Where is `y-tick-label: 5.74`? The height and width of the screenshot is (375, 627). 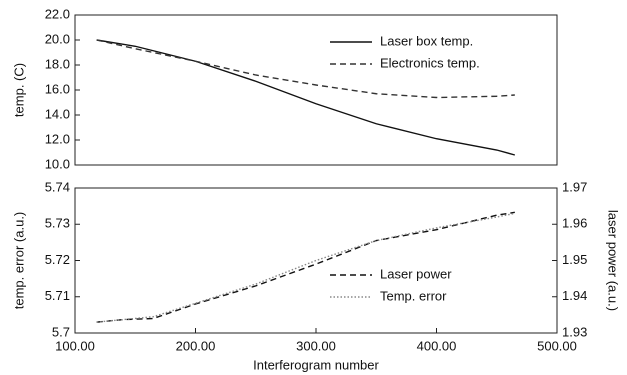 y-tick-label: 5.74 is located at coordinates (57, 186).